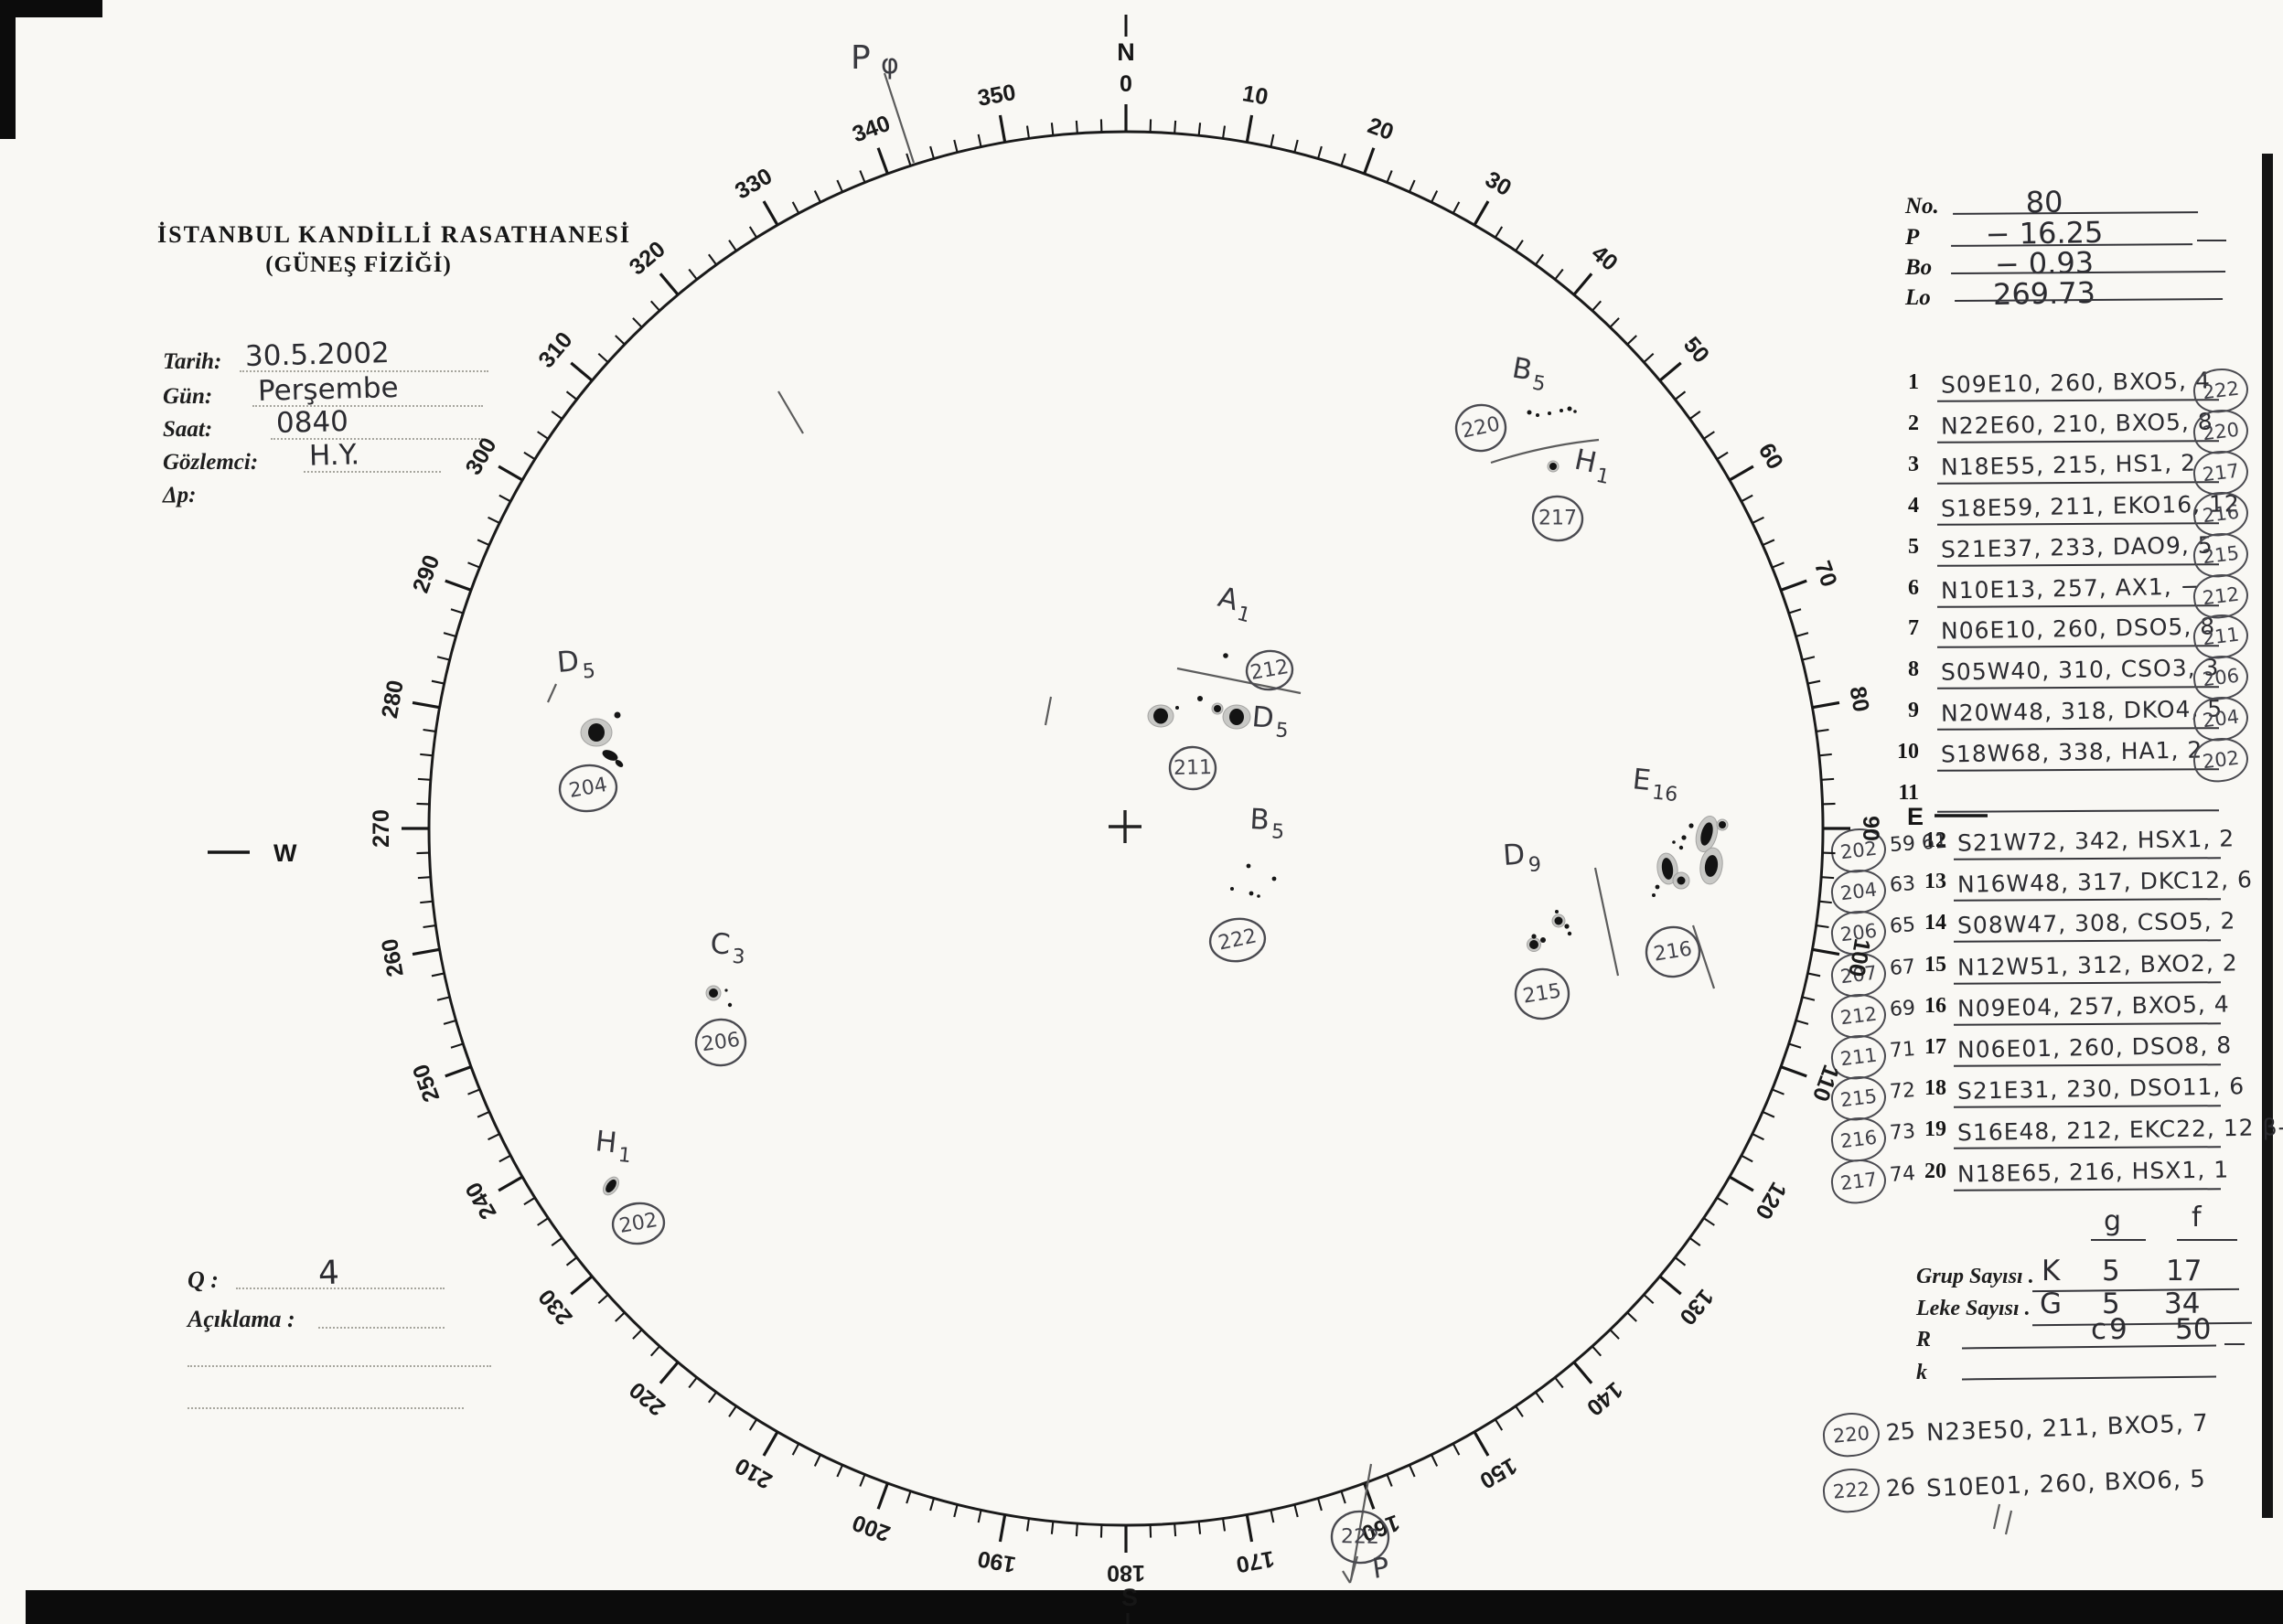 The width and height of the screenshot is (2283, 1624). Describe the element at coordinates (1913, 587) in the screenshot. I see `region-row-number: 6` at that location.